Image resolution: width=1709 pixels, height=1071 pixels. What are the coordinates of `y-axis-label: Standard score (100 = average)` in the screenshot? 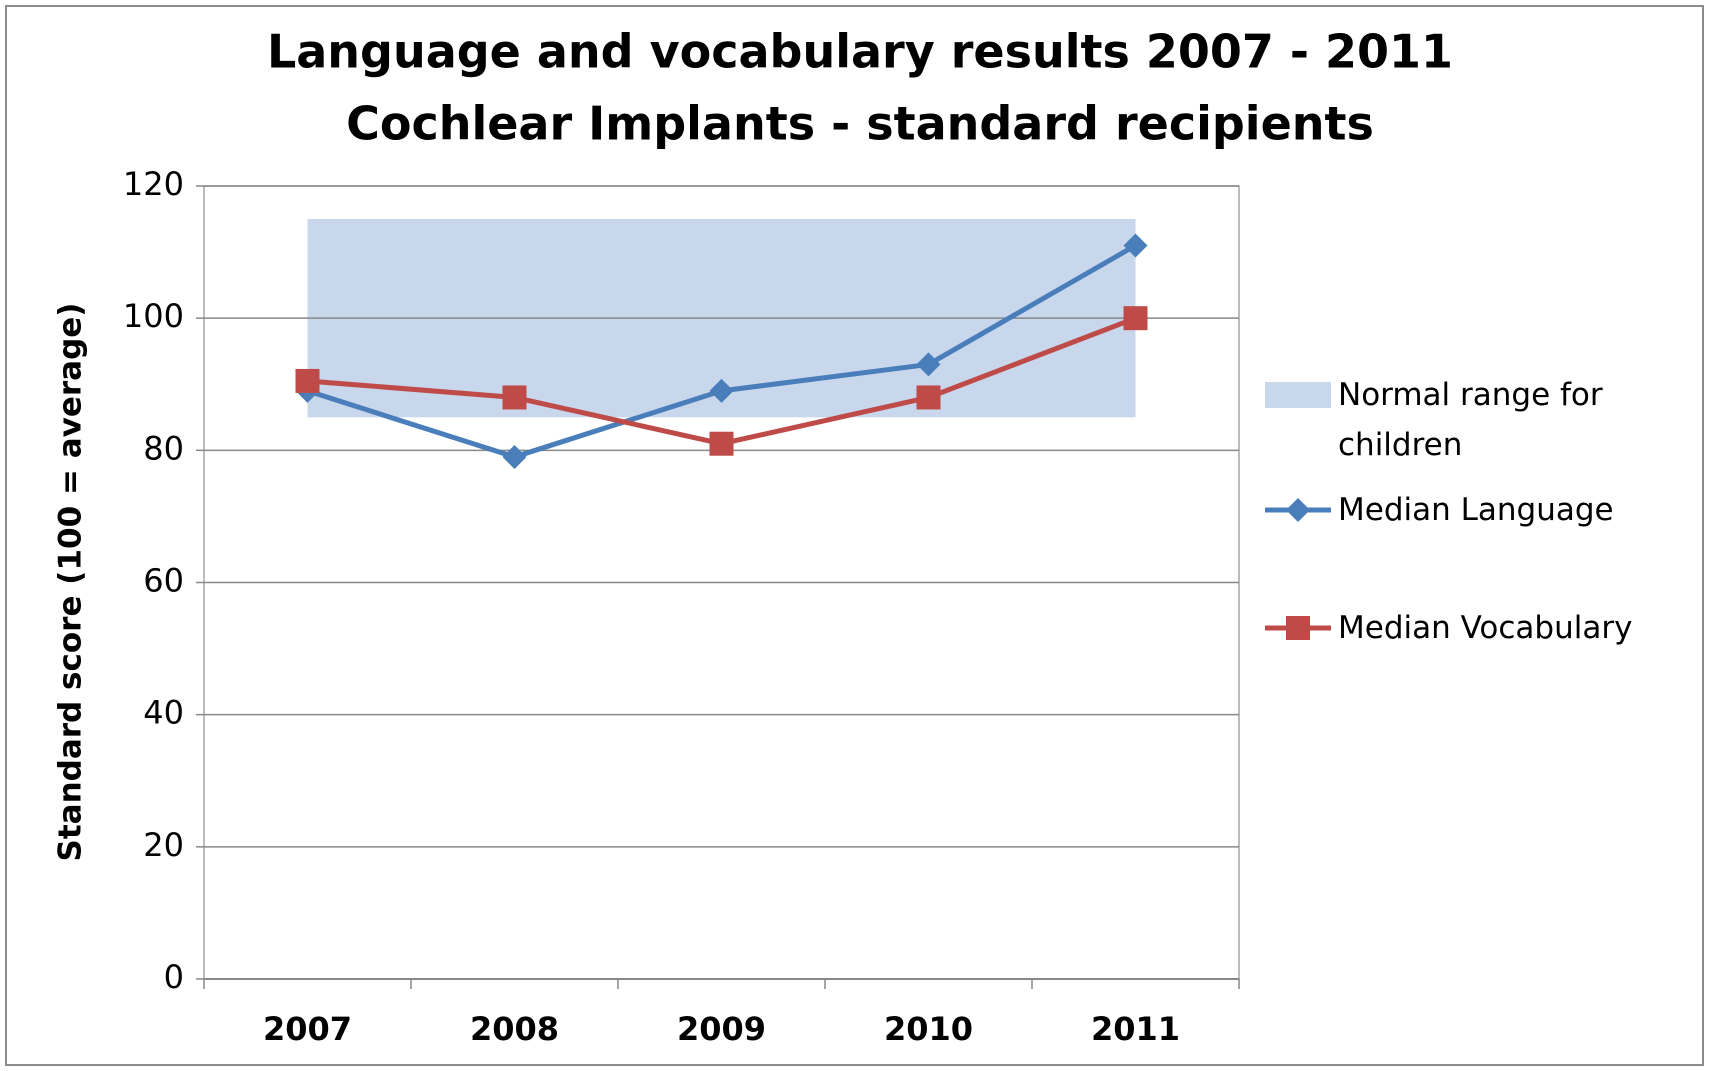 It's located at (71, 582).